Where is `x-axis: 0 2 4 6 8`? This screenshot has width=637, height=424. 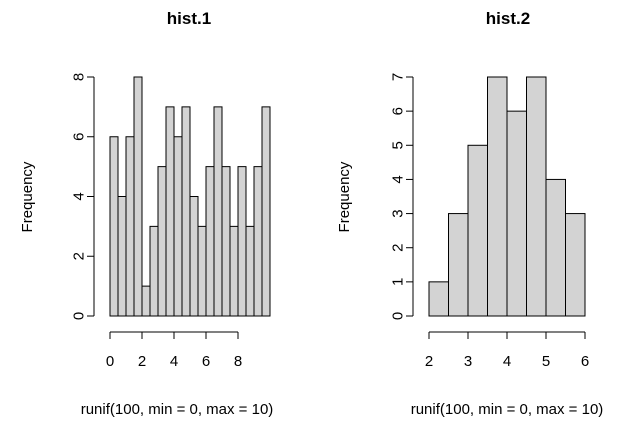 x-axis: 0 2 4 6 8 is located at coordinates (174, 350).